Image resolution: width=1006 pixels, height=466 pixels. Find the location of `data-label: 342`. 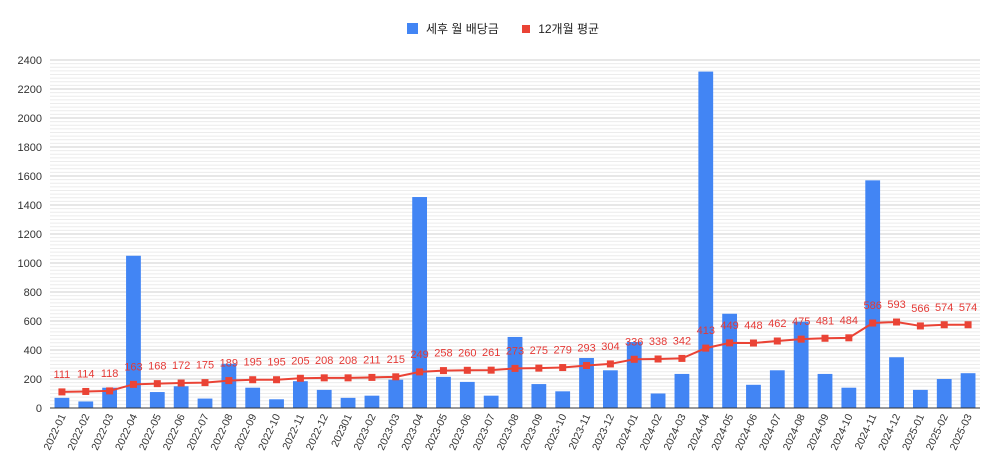

data-label: 342 is located at coordinates (682, 341).